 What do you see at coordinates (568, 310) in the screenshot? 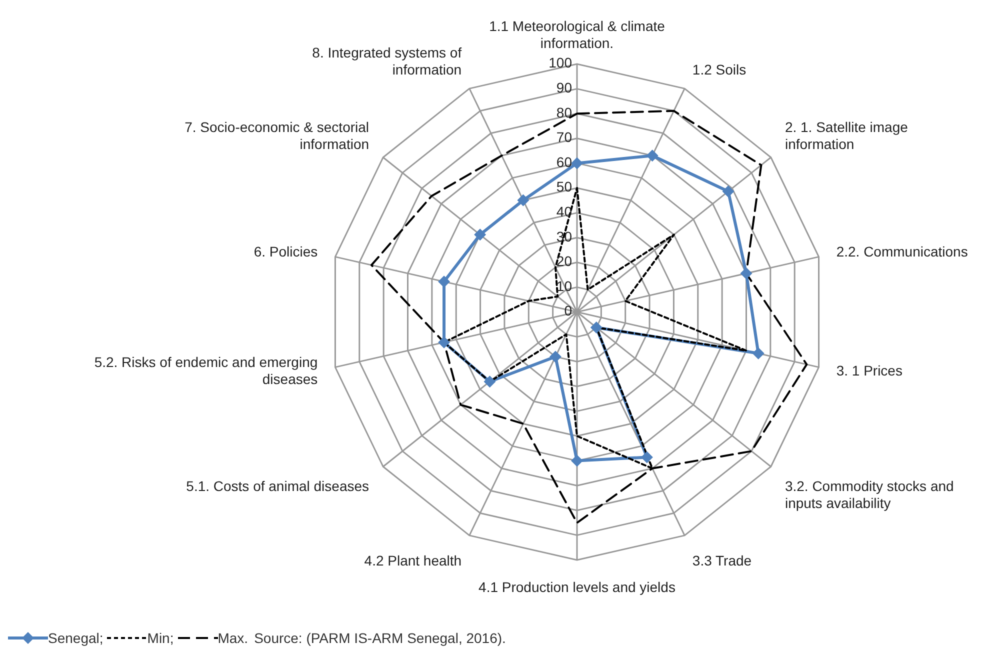
I see `y-tick-label: 0` at bounding box center [568, 310].